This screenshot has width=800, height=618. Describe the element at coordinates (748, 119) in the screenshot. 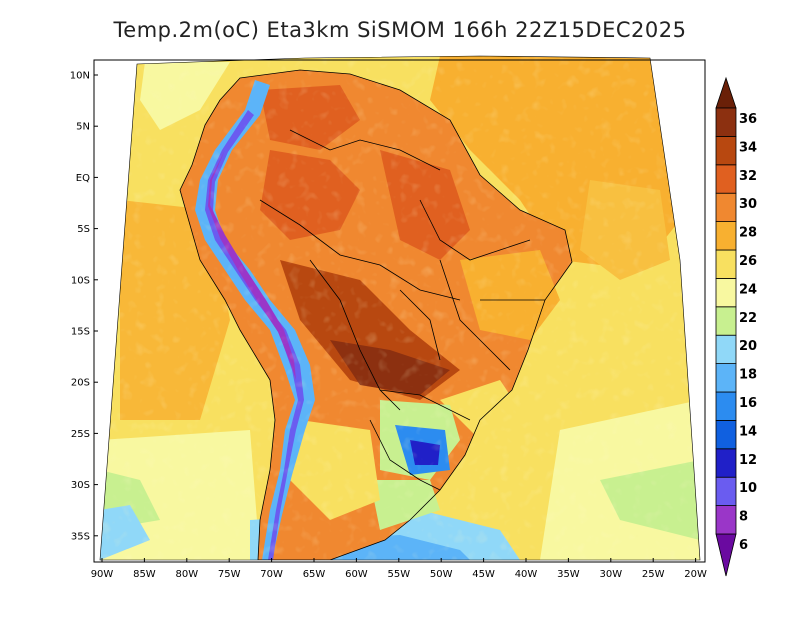

I see `colorbar-label: 36` at that location.